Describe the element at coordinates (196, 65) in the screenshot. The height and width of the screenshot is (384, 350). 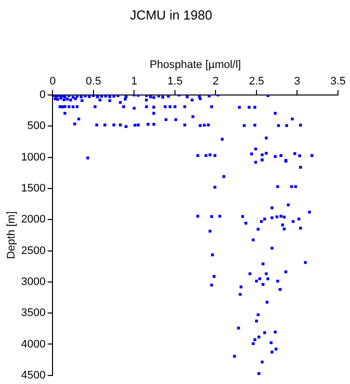
I see `x-axis-title: Phosphate [µmol/l]` at that location.